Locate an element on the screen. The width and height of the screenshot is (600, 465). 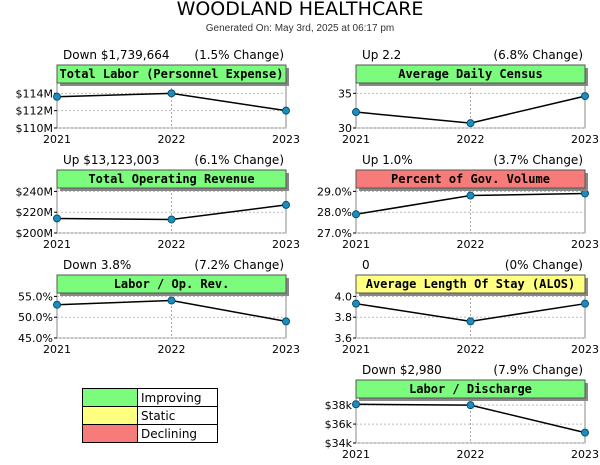
y-tick-label: $36k is located at coordinates (339, 424).